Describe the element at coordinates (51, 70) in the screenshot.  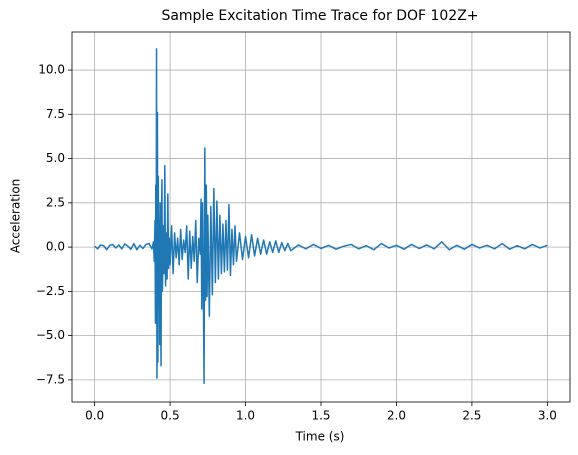
I see `y-tick-label: 10.0` at that location.